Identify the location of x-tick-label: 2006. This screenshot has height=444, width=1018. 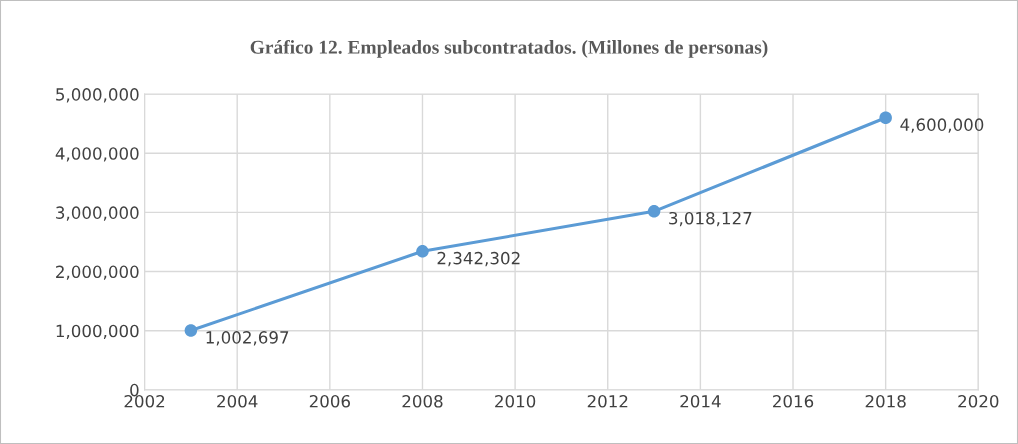
(329, 401).